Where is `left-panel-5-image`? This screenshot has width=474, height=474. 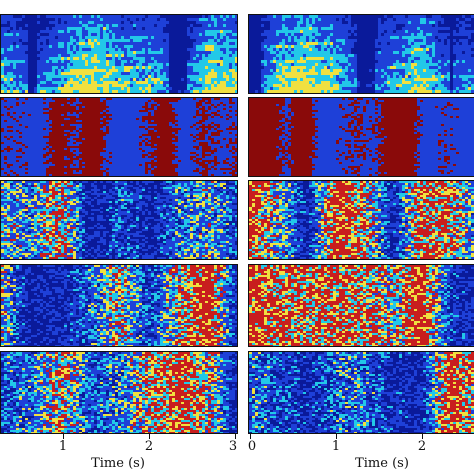
left-panel-5-image is located at coordinates (119, 392).